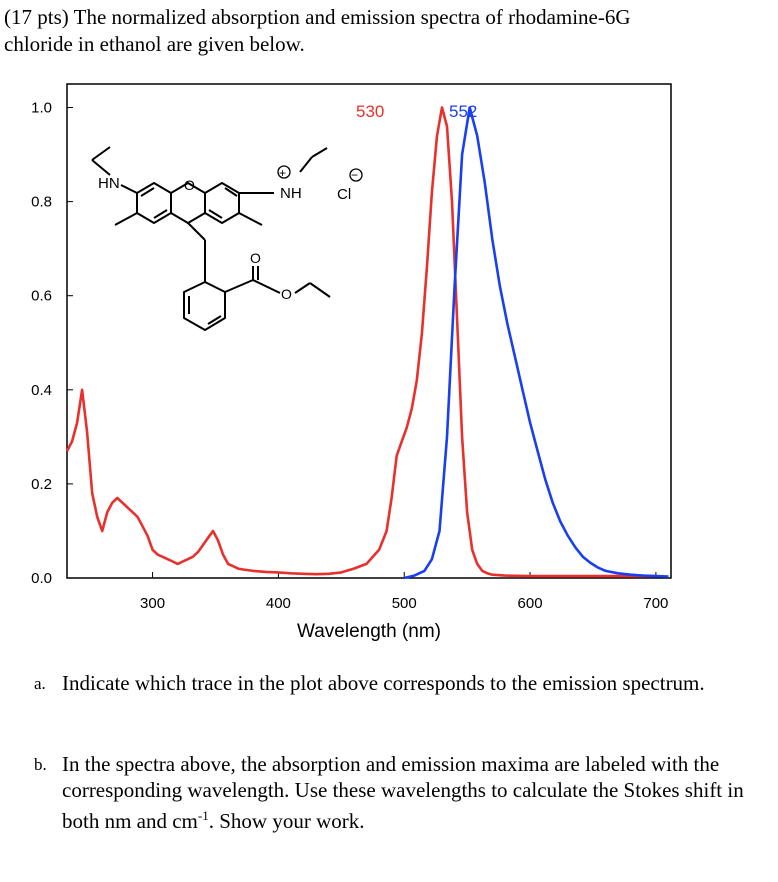 The height and width of the screenshot is (882, 778). I want to click on x-tick-label: 300, so click(152, 603).